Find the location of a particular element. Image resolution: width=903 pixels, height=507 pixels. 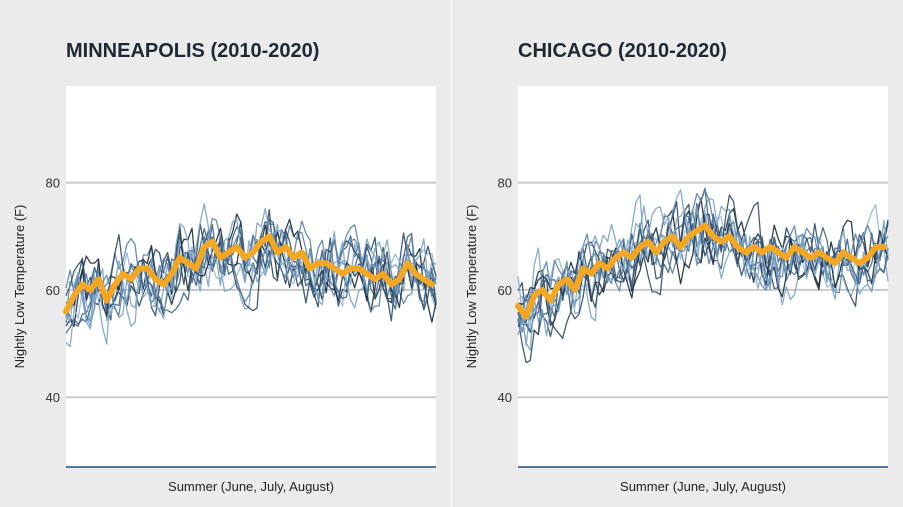

chart-title: MINNEAPOLIS (2010-2020) is located at coordinates (193, 51).